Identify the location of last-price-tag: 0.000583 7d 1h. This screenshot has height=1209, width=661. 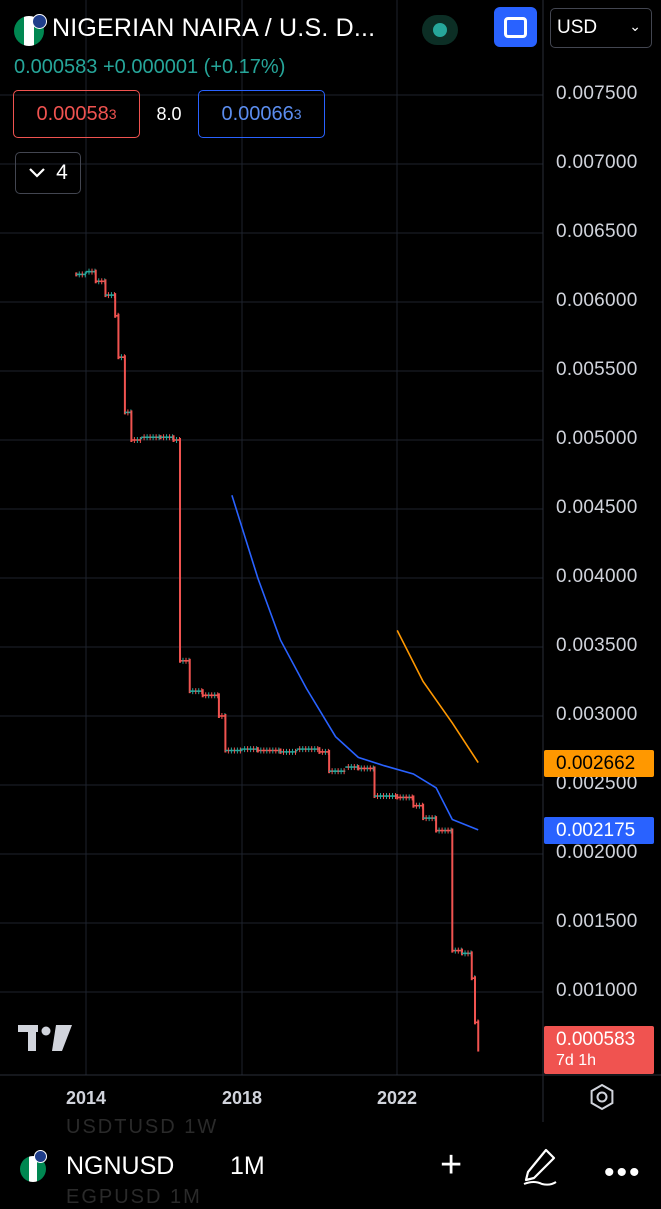
(599, 1050).